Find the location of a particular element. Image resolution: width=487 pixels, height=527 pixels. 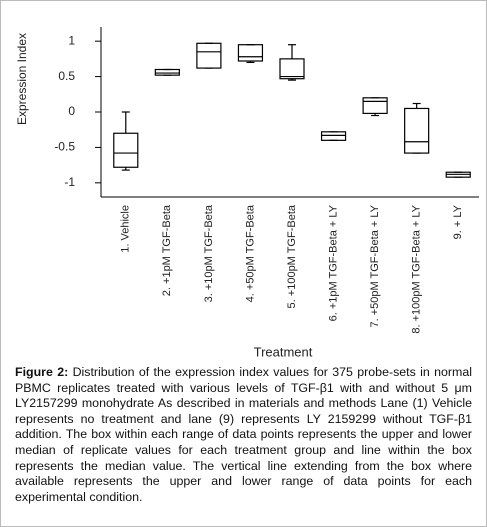

y-tick-label: 1 is located at coordinates (71, 40).